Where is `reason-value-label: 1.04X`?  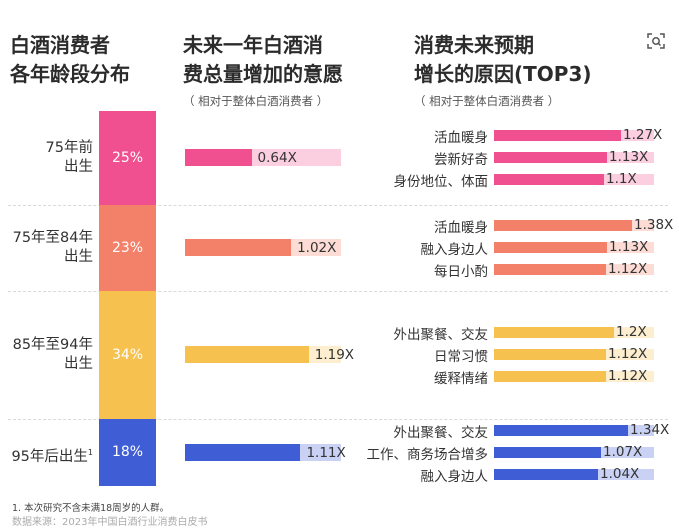 reason-value-label: 1.04X is located at coordinates (620, 473).